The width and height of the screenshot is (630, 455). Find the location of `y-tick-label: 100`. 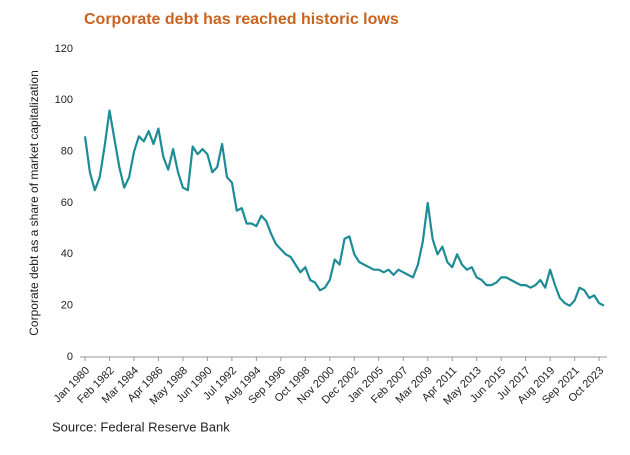

y-tick-label: 100 is located at coordinates (64, 100).